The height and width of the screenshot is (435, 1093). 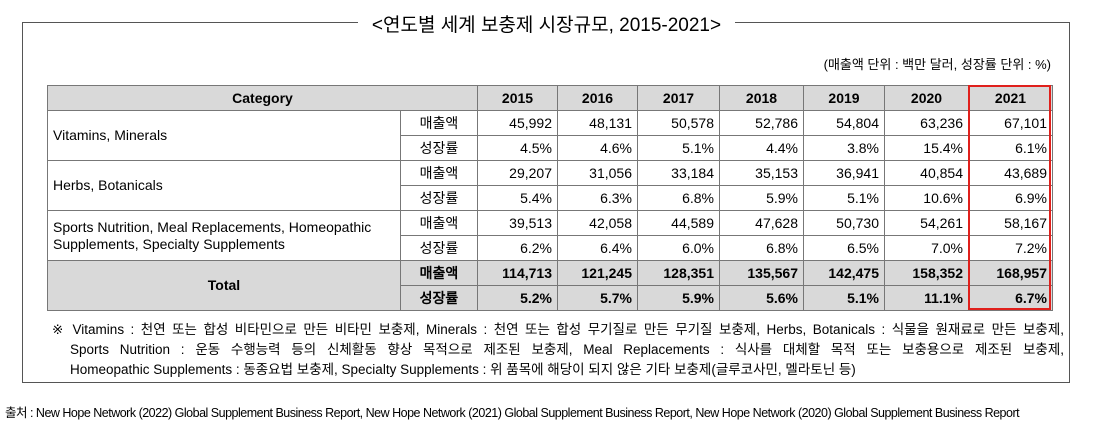 I want to click on header-cell: 2018, so click(x=761, y=98).